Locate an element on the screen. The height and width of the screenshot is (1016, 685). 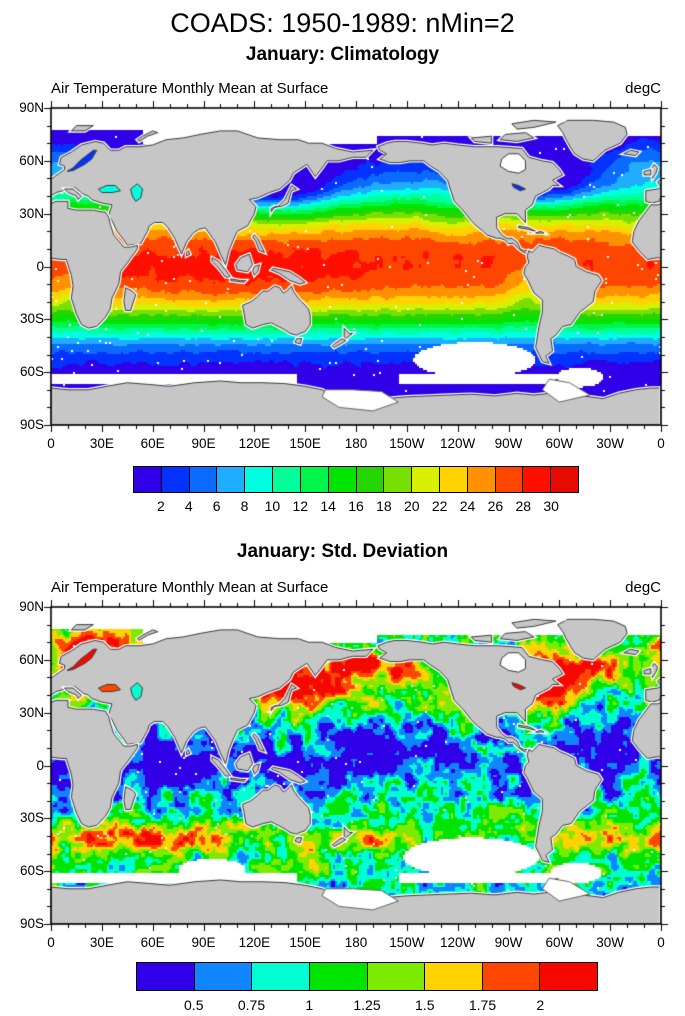
colorbar-tick-label: 18 is located at coordinates (384, 506).